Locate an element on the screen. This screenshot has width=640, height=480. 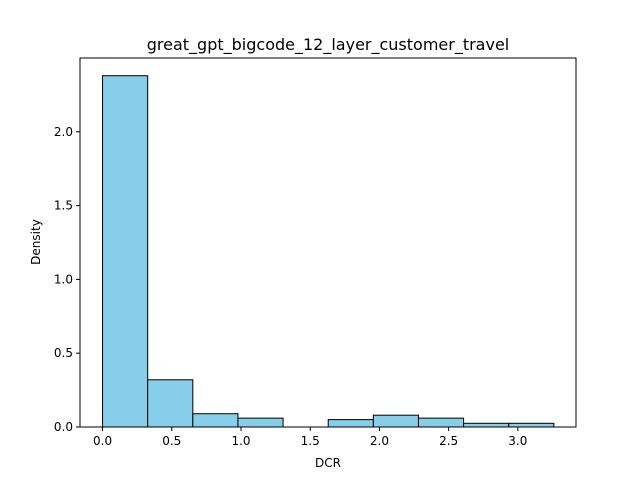
y-tick-label: 0.5 is located at coordinates (63, 353).